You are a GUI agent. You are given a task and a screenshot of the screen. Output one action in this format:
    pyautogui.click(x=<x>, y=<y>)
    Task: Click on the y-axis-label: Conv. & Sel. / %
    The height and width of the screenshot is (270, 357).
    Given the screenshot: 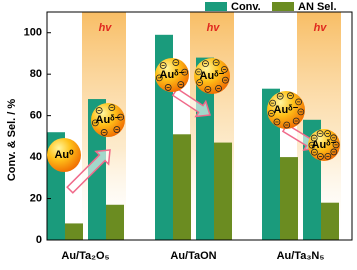 What is the action you would take?
    pyautogui.click(x=12, y=140)
    